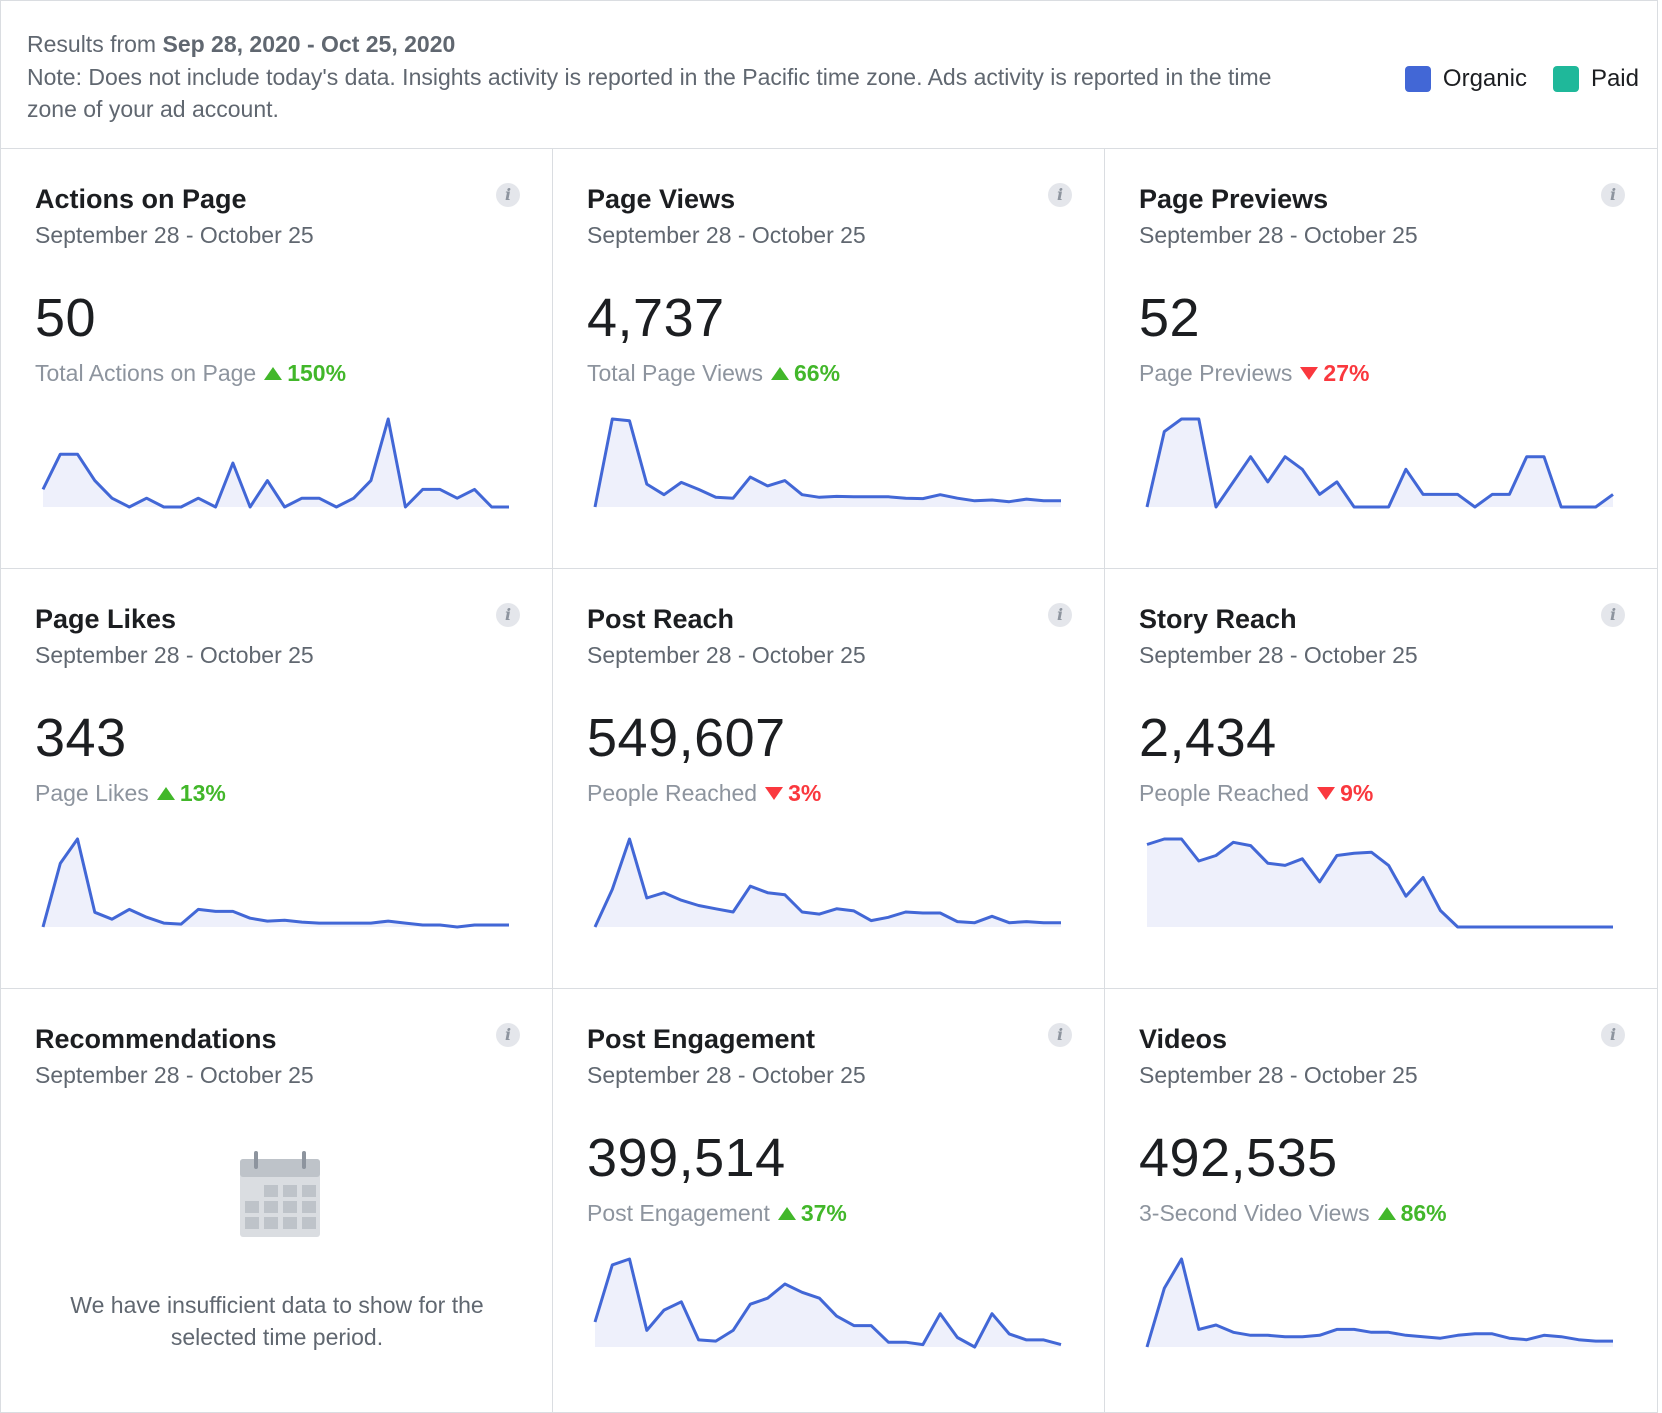 The image size is (1662, 1413). I want to click on card-metric: Page Previews 27%, so click(1254, 373).